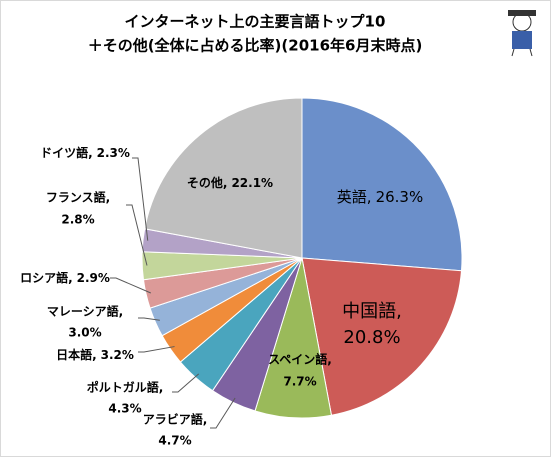 Image resolution: width=551 pixels, height=457 pixels. What do you see at coordinates (300, 359) in the screenshot?
I see `label-category: スペイン語,` at bounding box center [300, 359].